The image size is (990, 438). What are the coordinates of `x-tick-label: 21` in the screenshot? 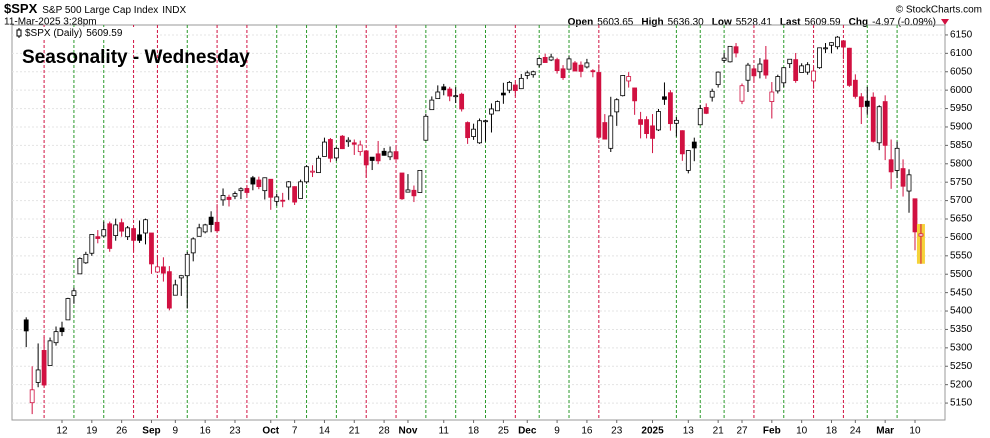 It's located at (355, 431).